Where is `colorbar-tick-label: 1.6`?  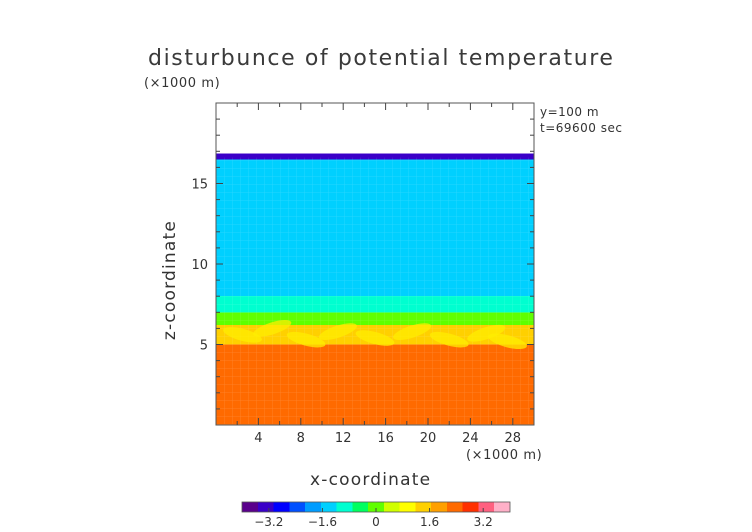
colorbar-tick-label: 1.6 is located at coordinates (429, 522).